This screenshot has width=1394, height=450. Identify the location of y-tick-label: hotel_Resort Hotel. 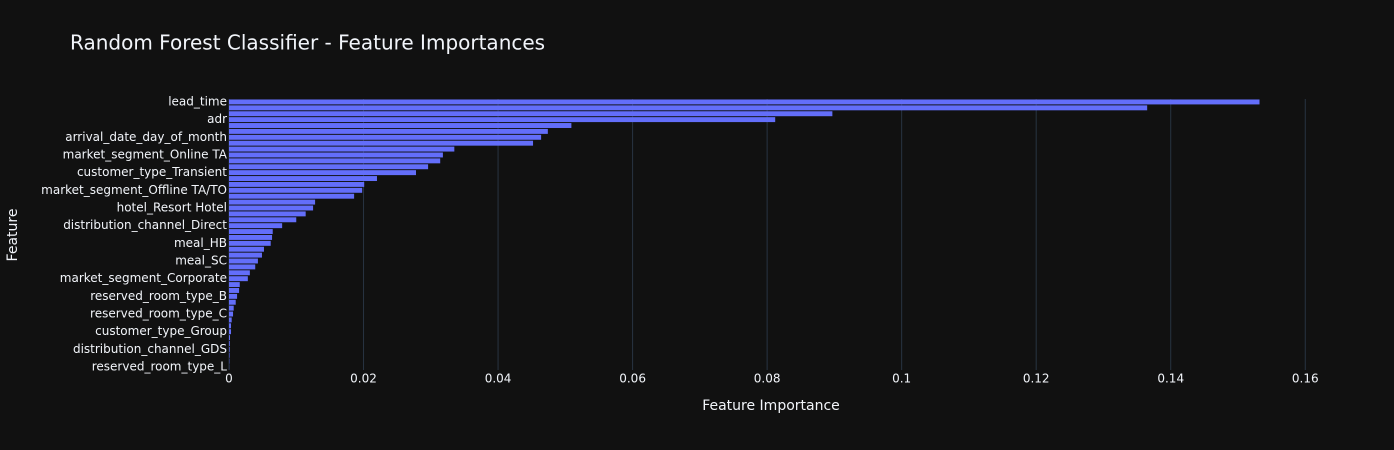
(172, 207).